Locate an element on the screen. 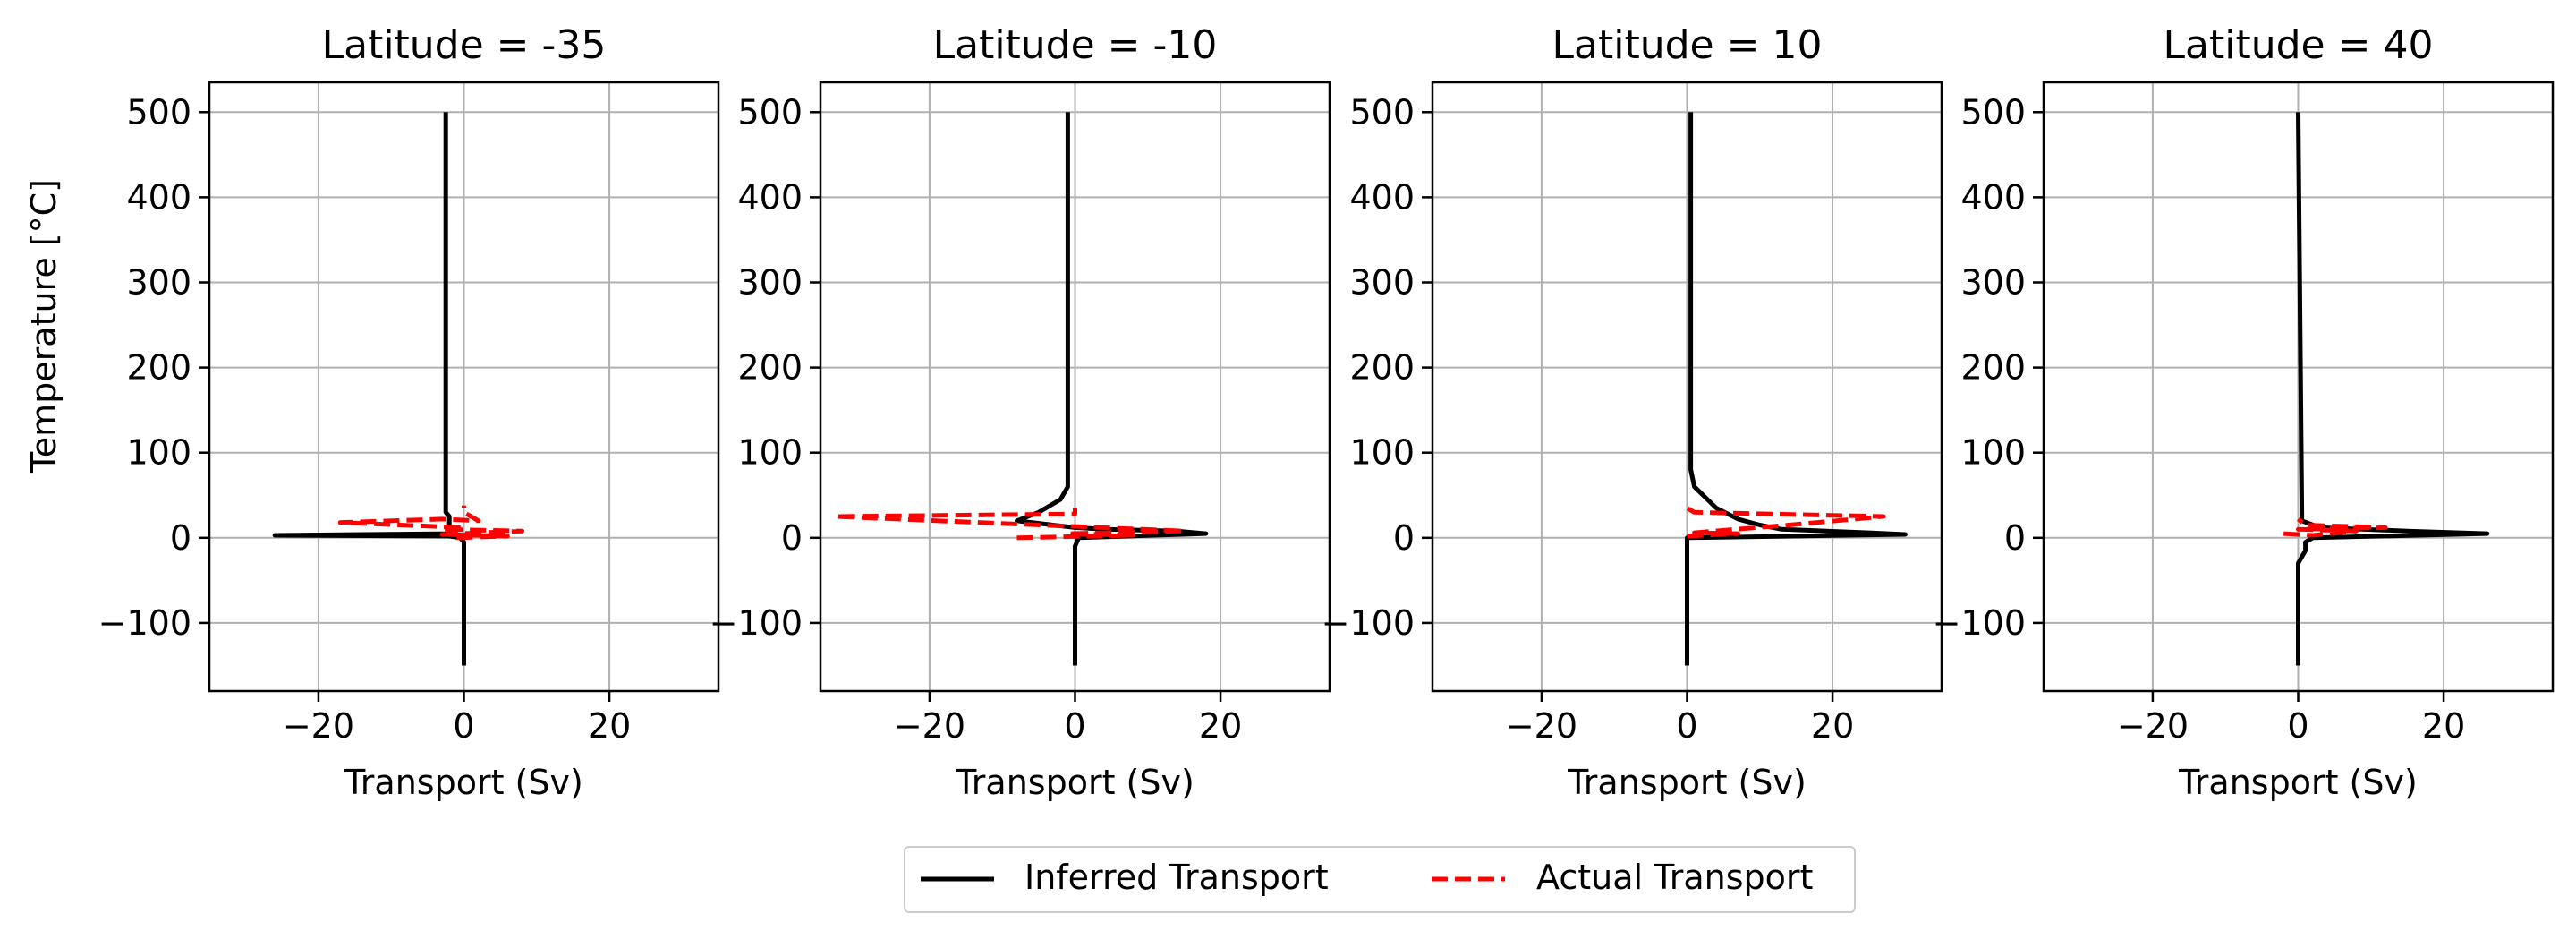 This screenshot has height=939, width=2576. chart-title: Latitude = -10 is located at coordinates (1075, 45).